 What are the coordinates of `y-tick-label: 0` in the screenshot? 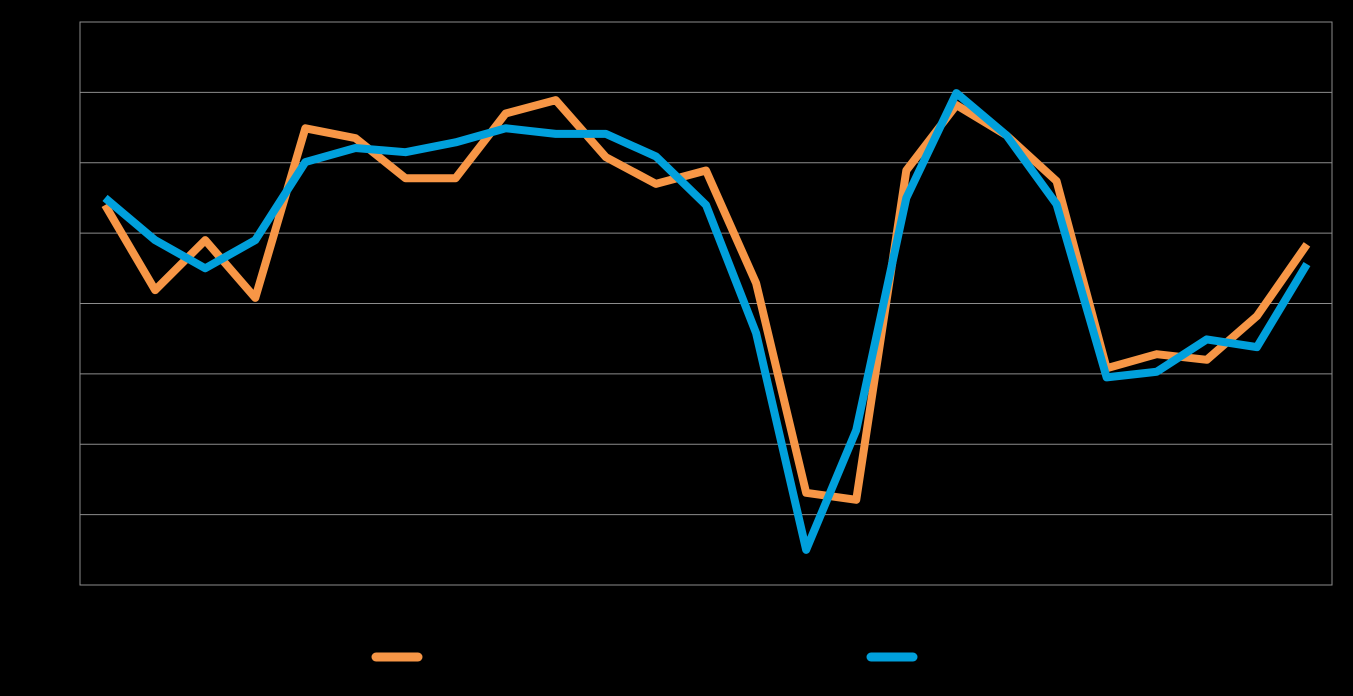 It's located at (68, 584).